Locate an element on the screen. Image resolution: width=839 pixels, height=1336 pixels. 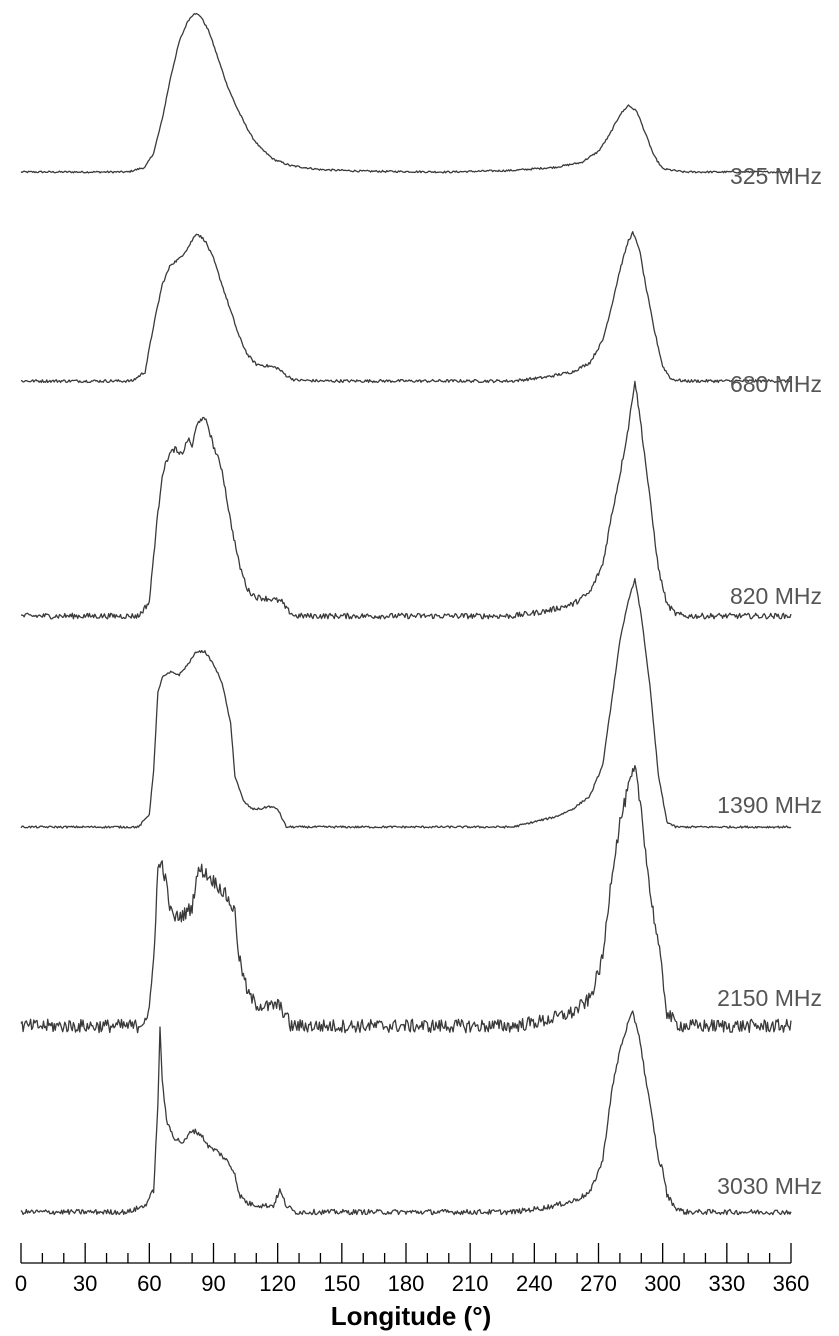
x-tick-label: 240 is located at coordinates (534, 1283).